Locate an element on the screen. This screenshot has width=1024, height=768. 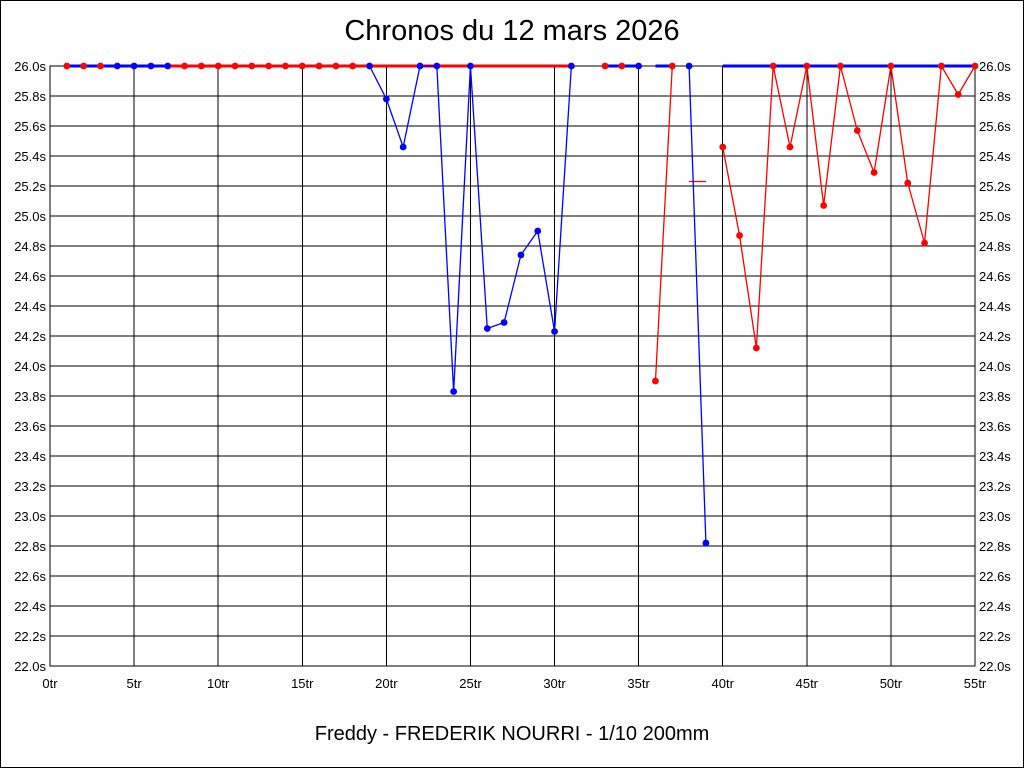
y-tick-label-left: 23.2s is located at coordinates (30, 486).